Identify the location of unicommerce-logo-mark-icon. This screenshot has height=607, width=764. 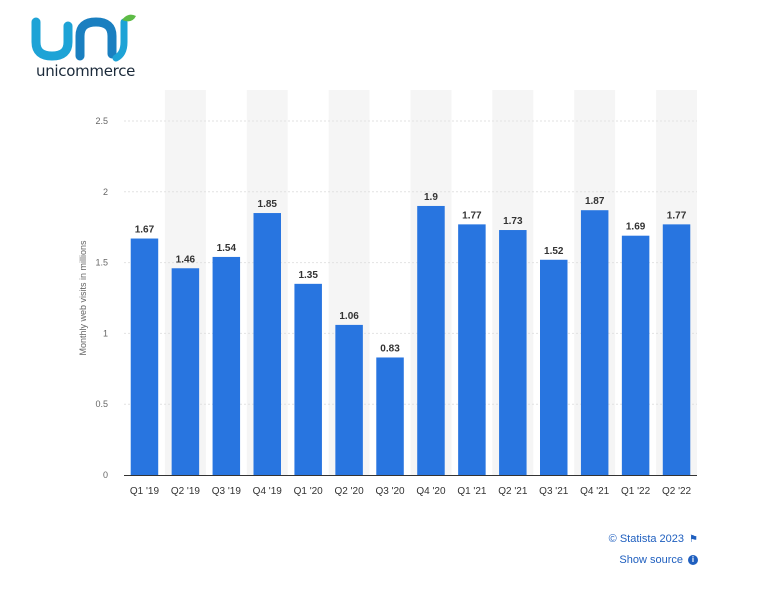
(83, 38).